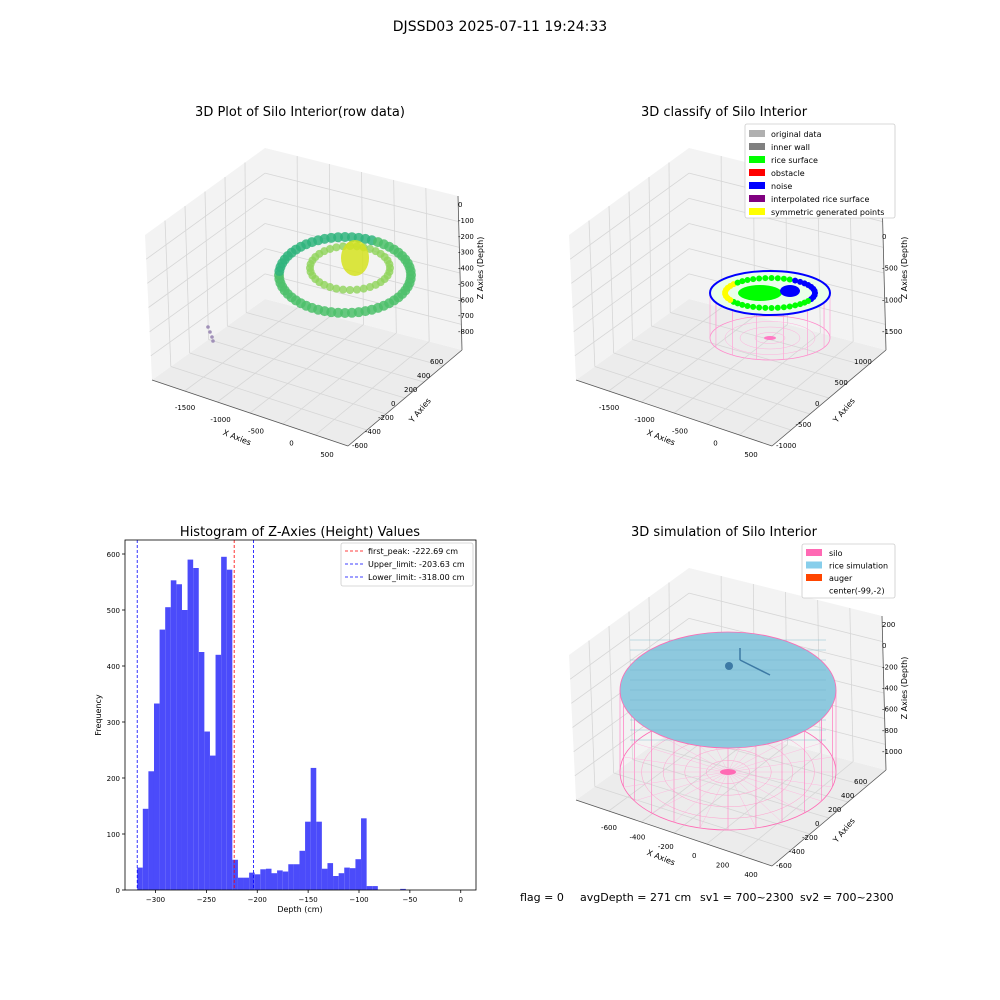 Image resolution: width=1000 pixels, height=1000 pixels. Describe the element at coordinates (829, 818) in the screenshot. I see `simulation-y-axis-line` at that location.